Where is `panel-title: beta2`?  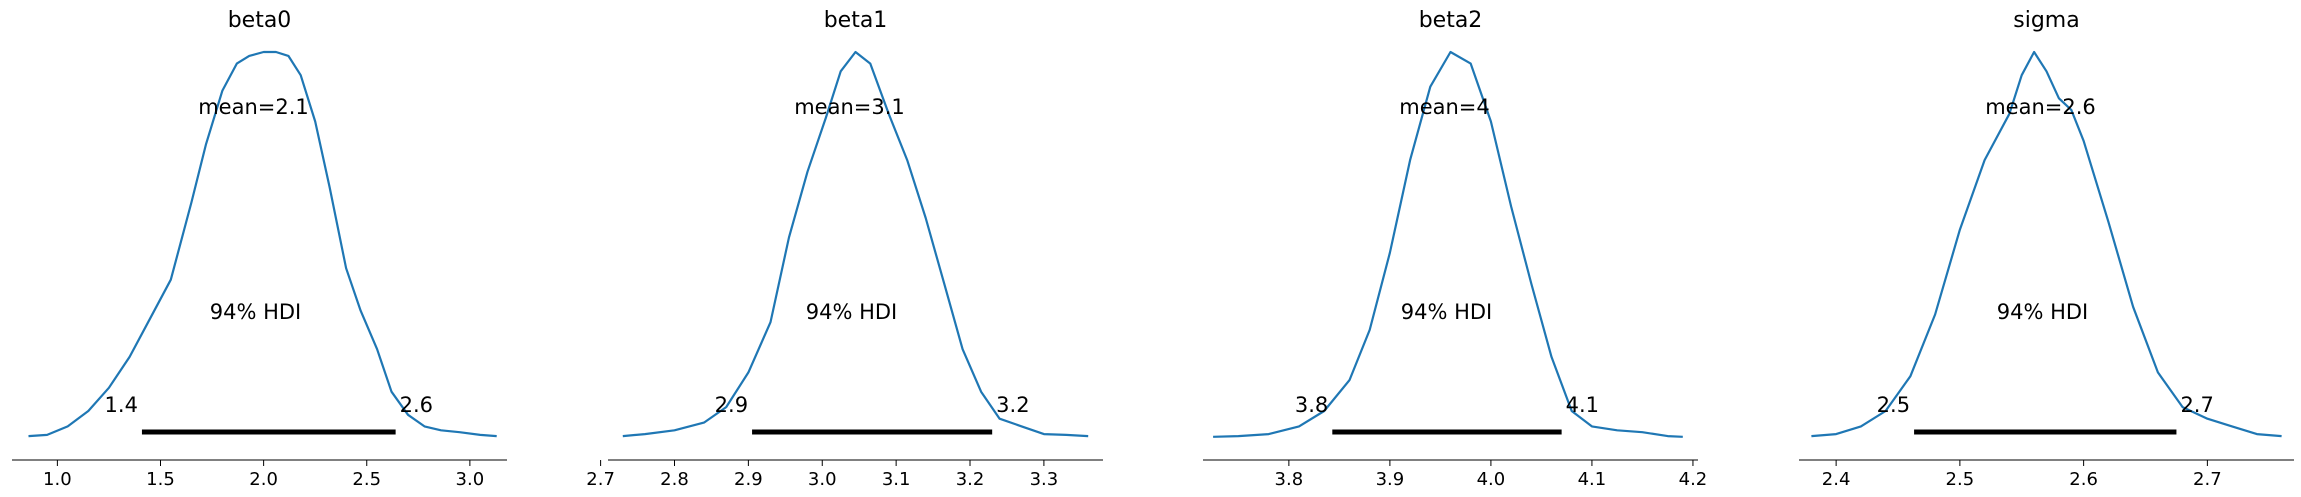 panel-title: beta2 is located at coordinates (1451, 20).